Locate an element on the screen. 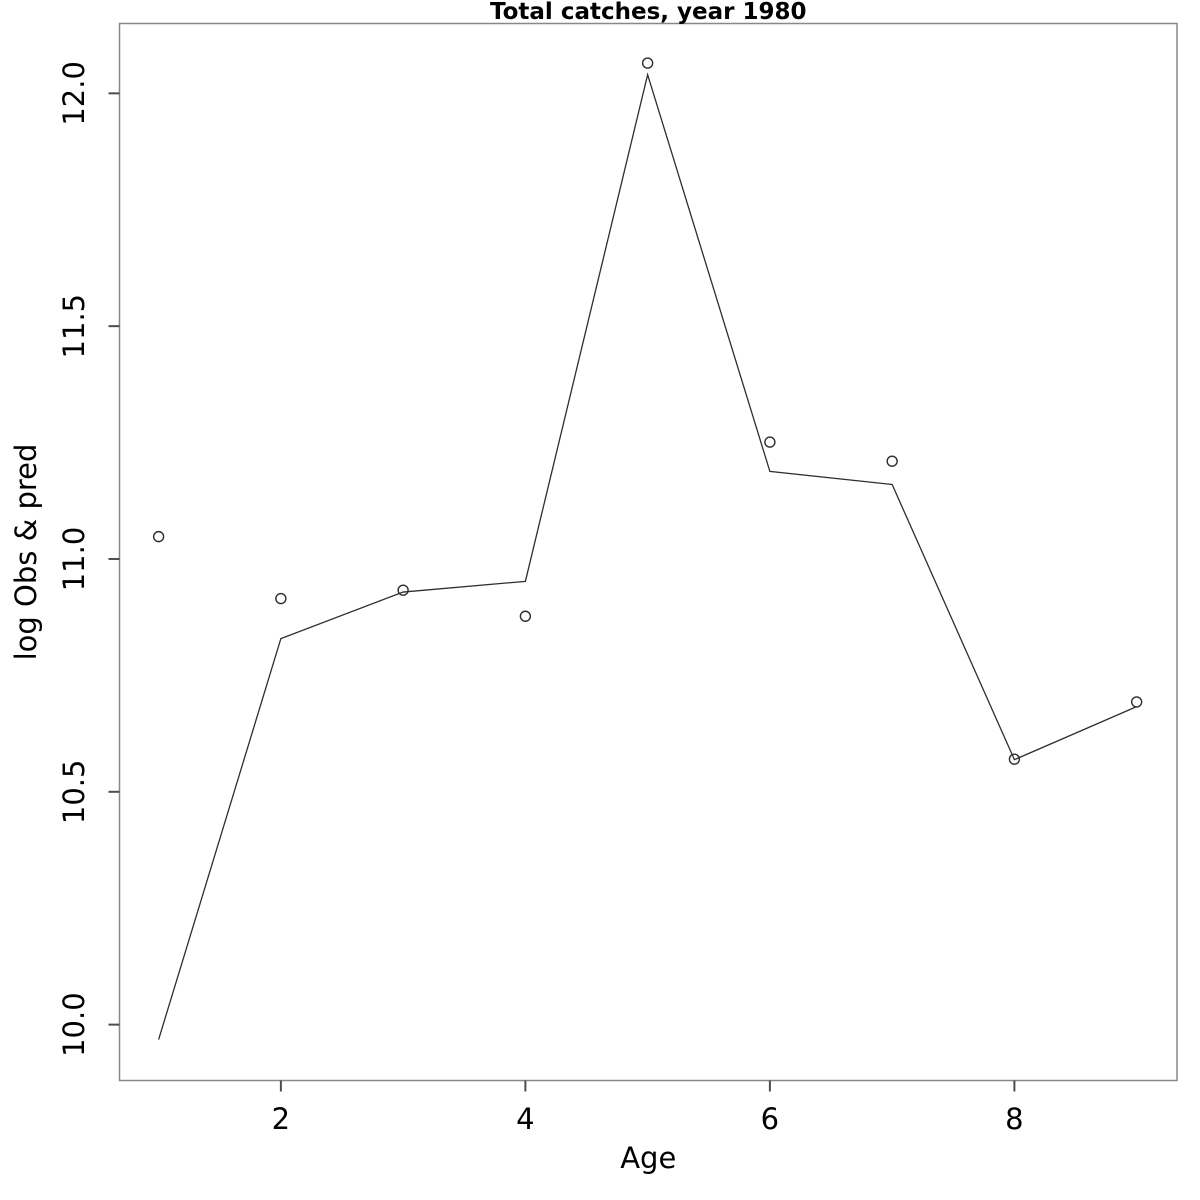  x-axis-tick-label: 2 is located at coordinates (281, 1119).